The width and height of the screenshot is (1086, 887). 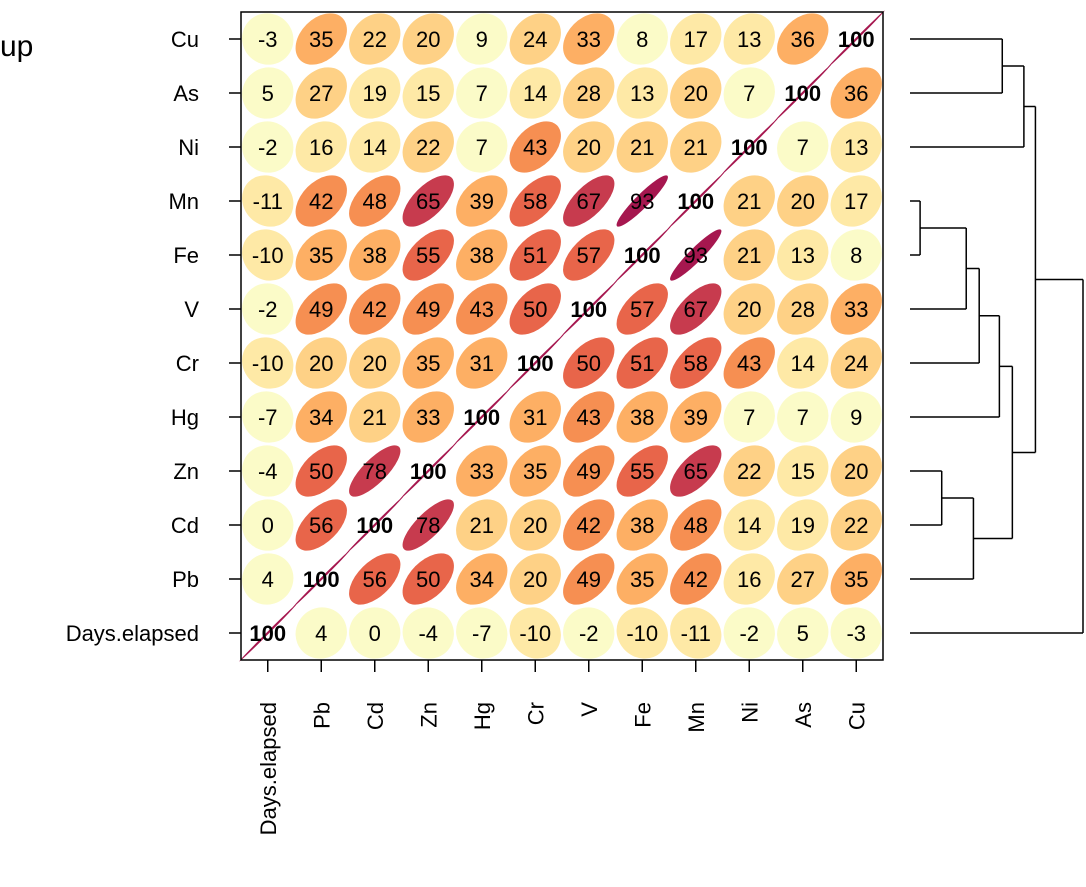 I want to click on ellipse-Zn-Mn, so click(x=696, y=471).